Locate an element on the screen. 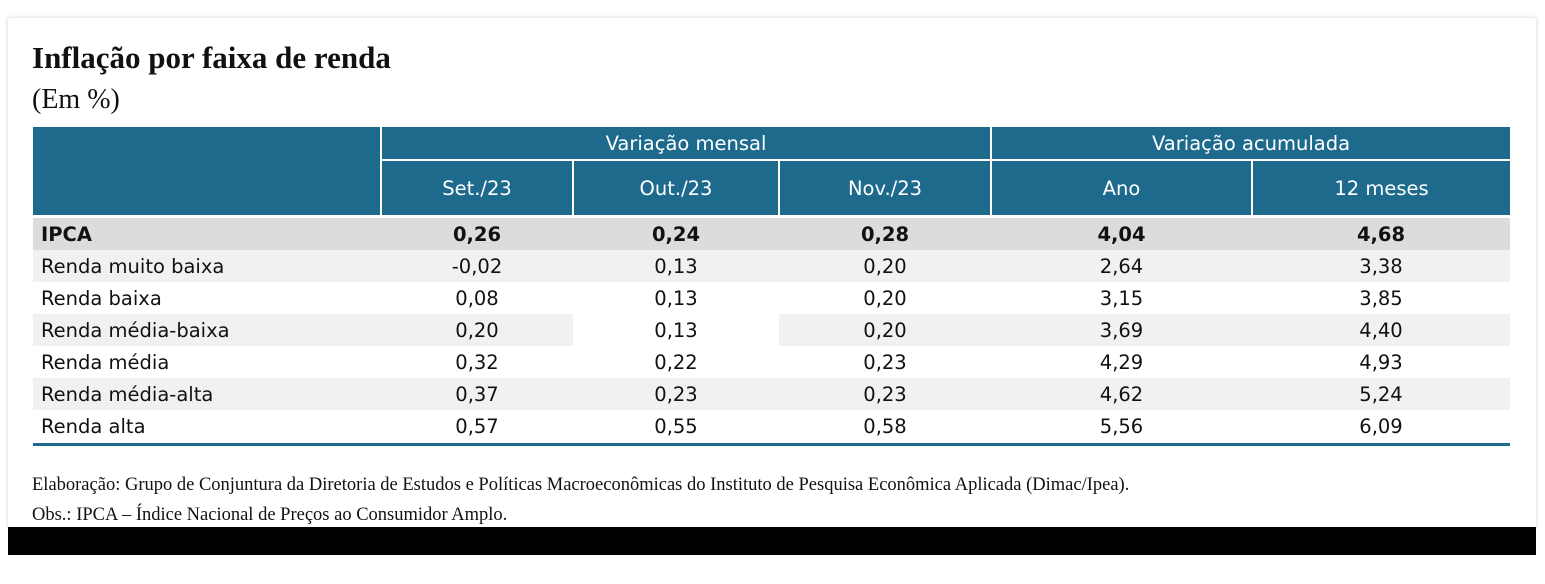  table-subtitle: (Em %) is located at coordinates (76, 99).